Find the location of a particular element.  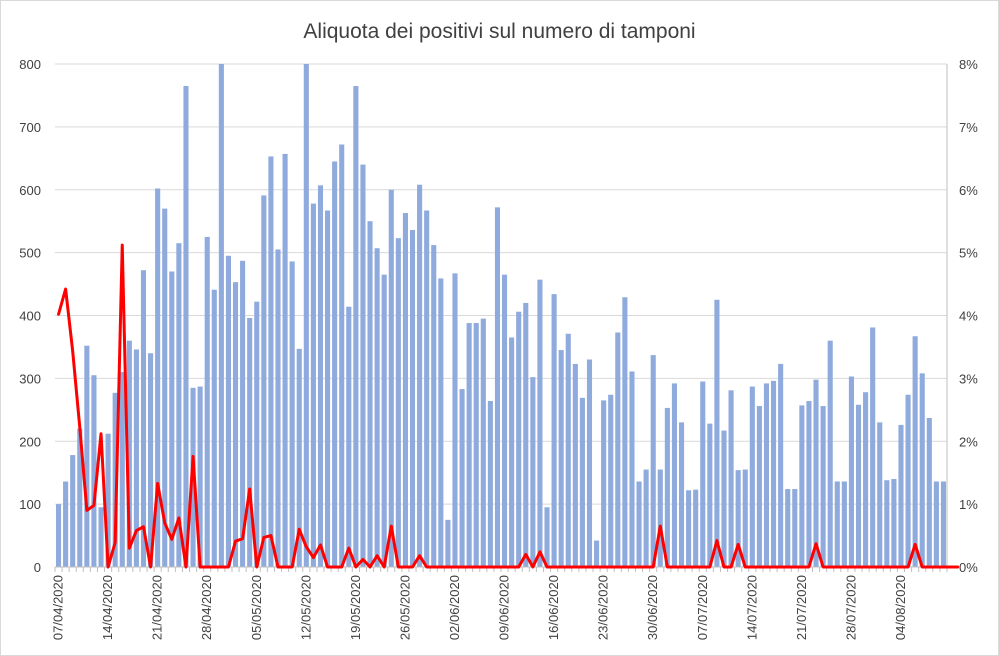

x-tick-label: 28/07/2020 is located at coordinates (850, 607).